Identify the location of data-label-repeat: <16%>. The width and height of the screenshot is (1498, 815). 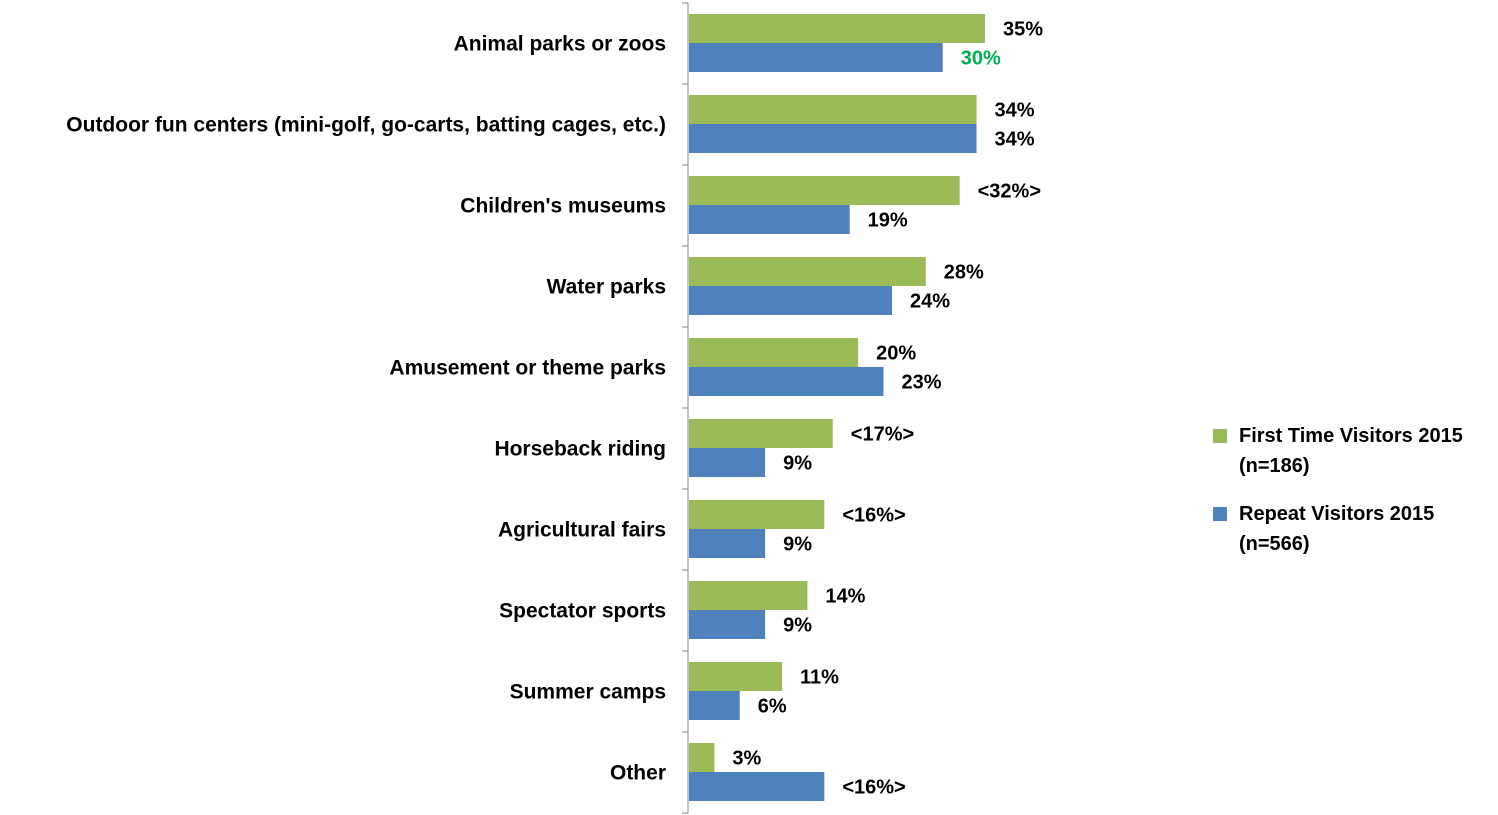
(873, 788).